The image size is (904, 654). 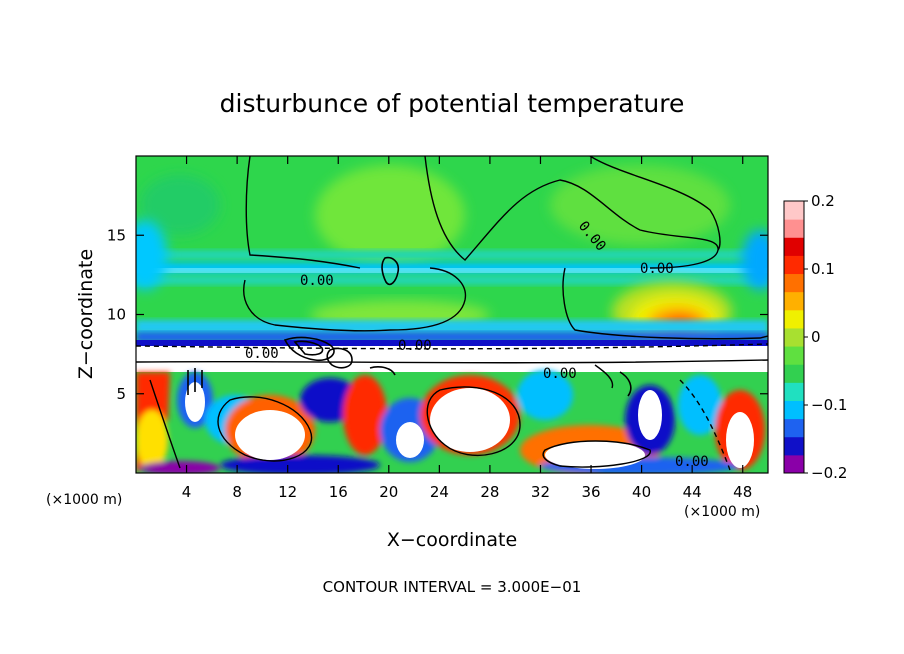 I want to click on colorbar-tick-label: −0.2, so click(x=829, y=473).